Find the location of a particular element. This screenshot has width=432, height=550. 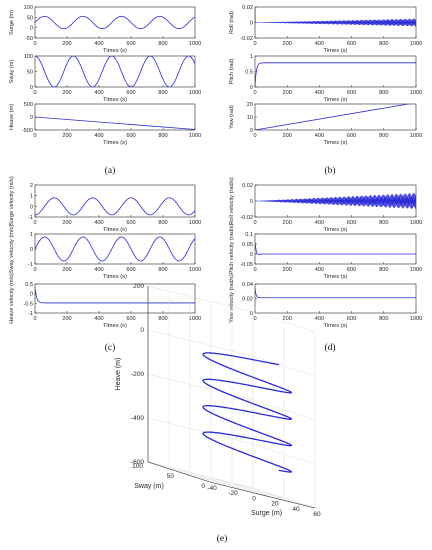

x-tick-label: 60 is located at coordinates (317, 514).